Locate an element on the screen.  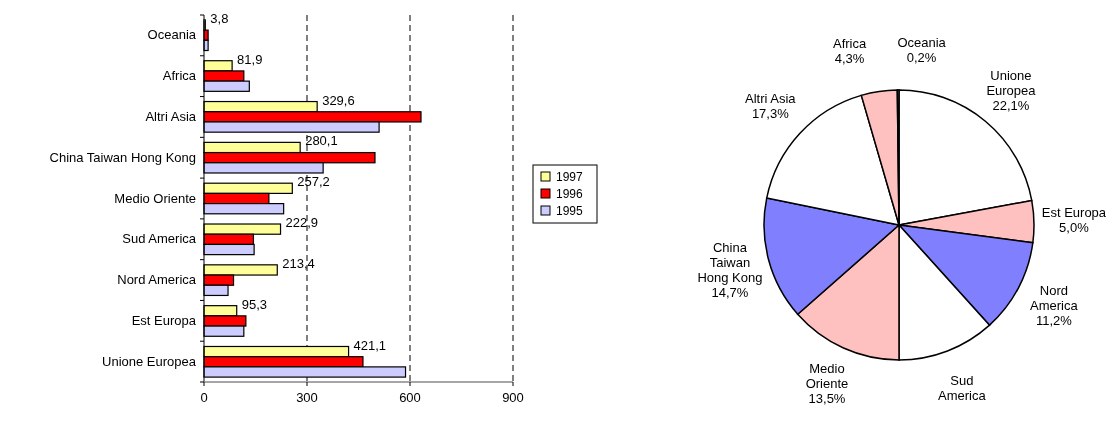
data-label: 17,3% is located at coordinates (770, 113).